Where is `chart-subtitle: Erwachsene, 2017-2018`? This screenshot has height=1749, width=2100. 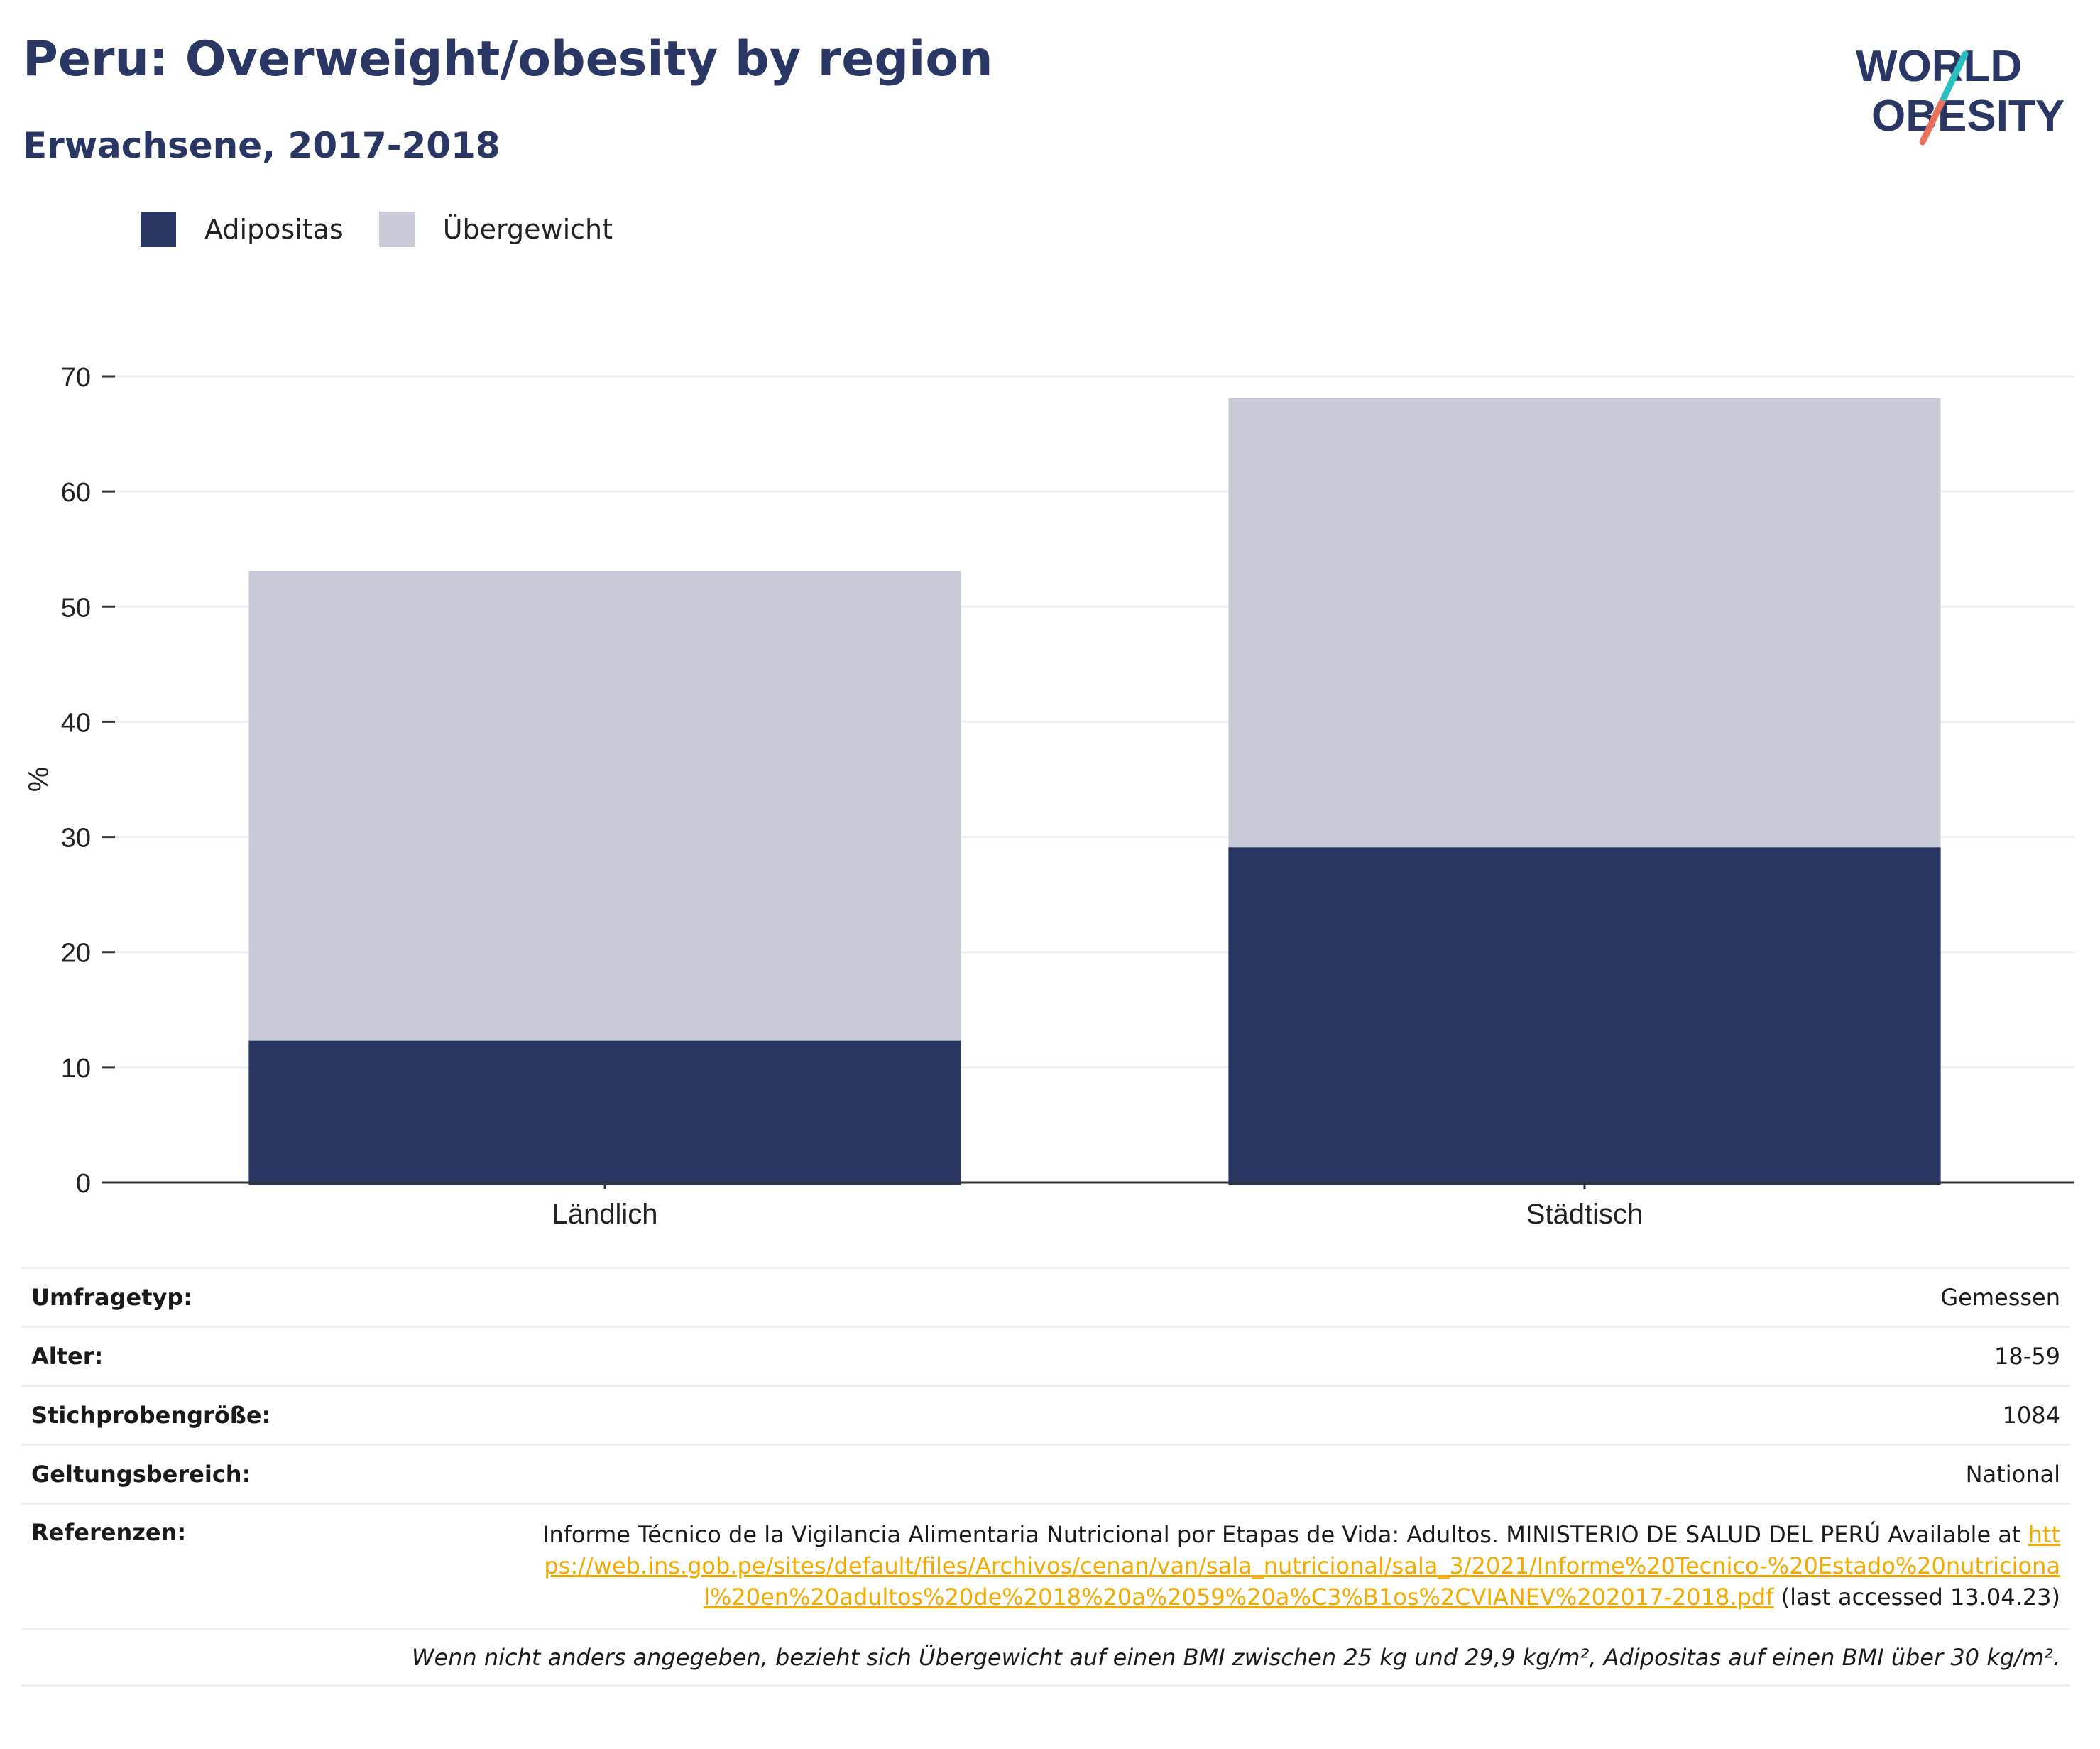 chart-subtitle: Erwachsene, 2017-2018 is located at coordinates (262, 145).